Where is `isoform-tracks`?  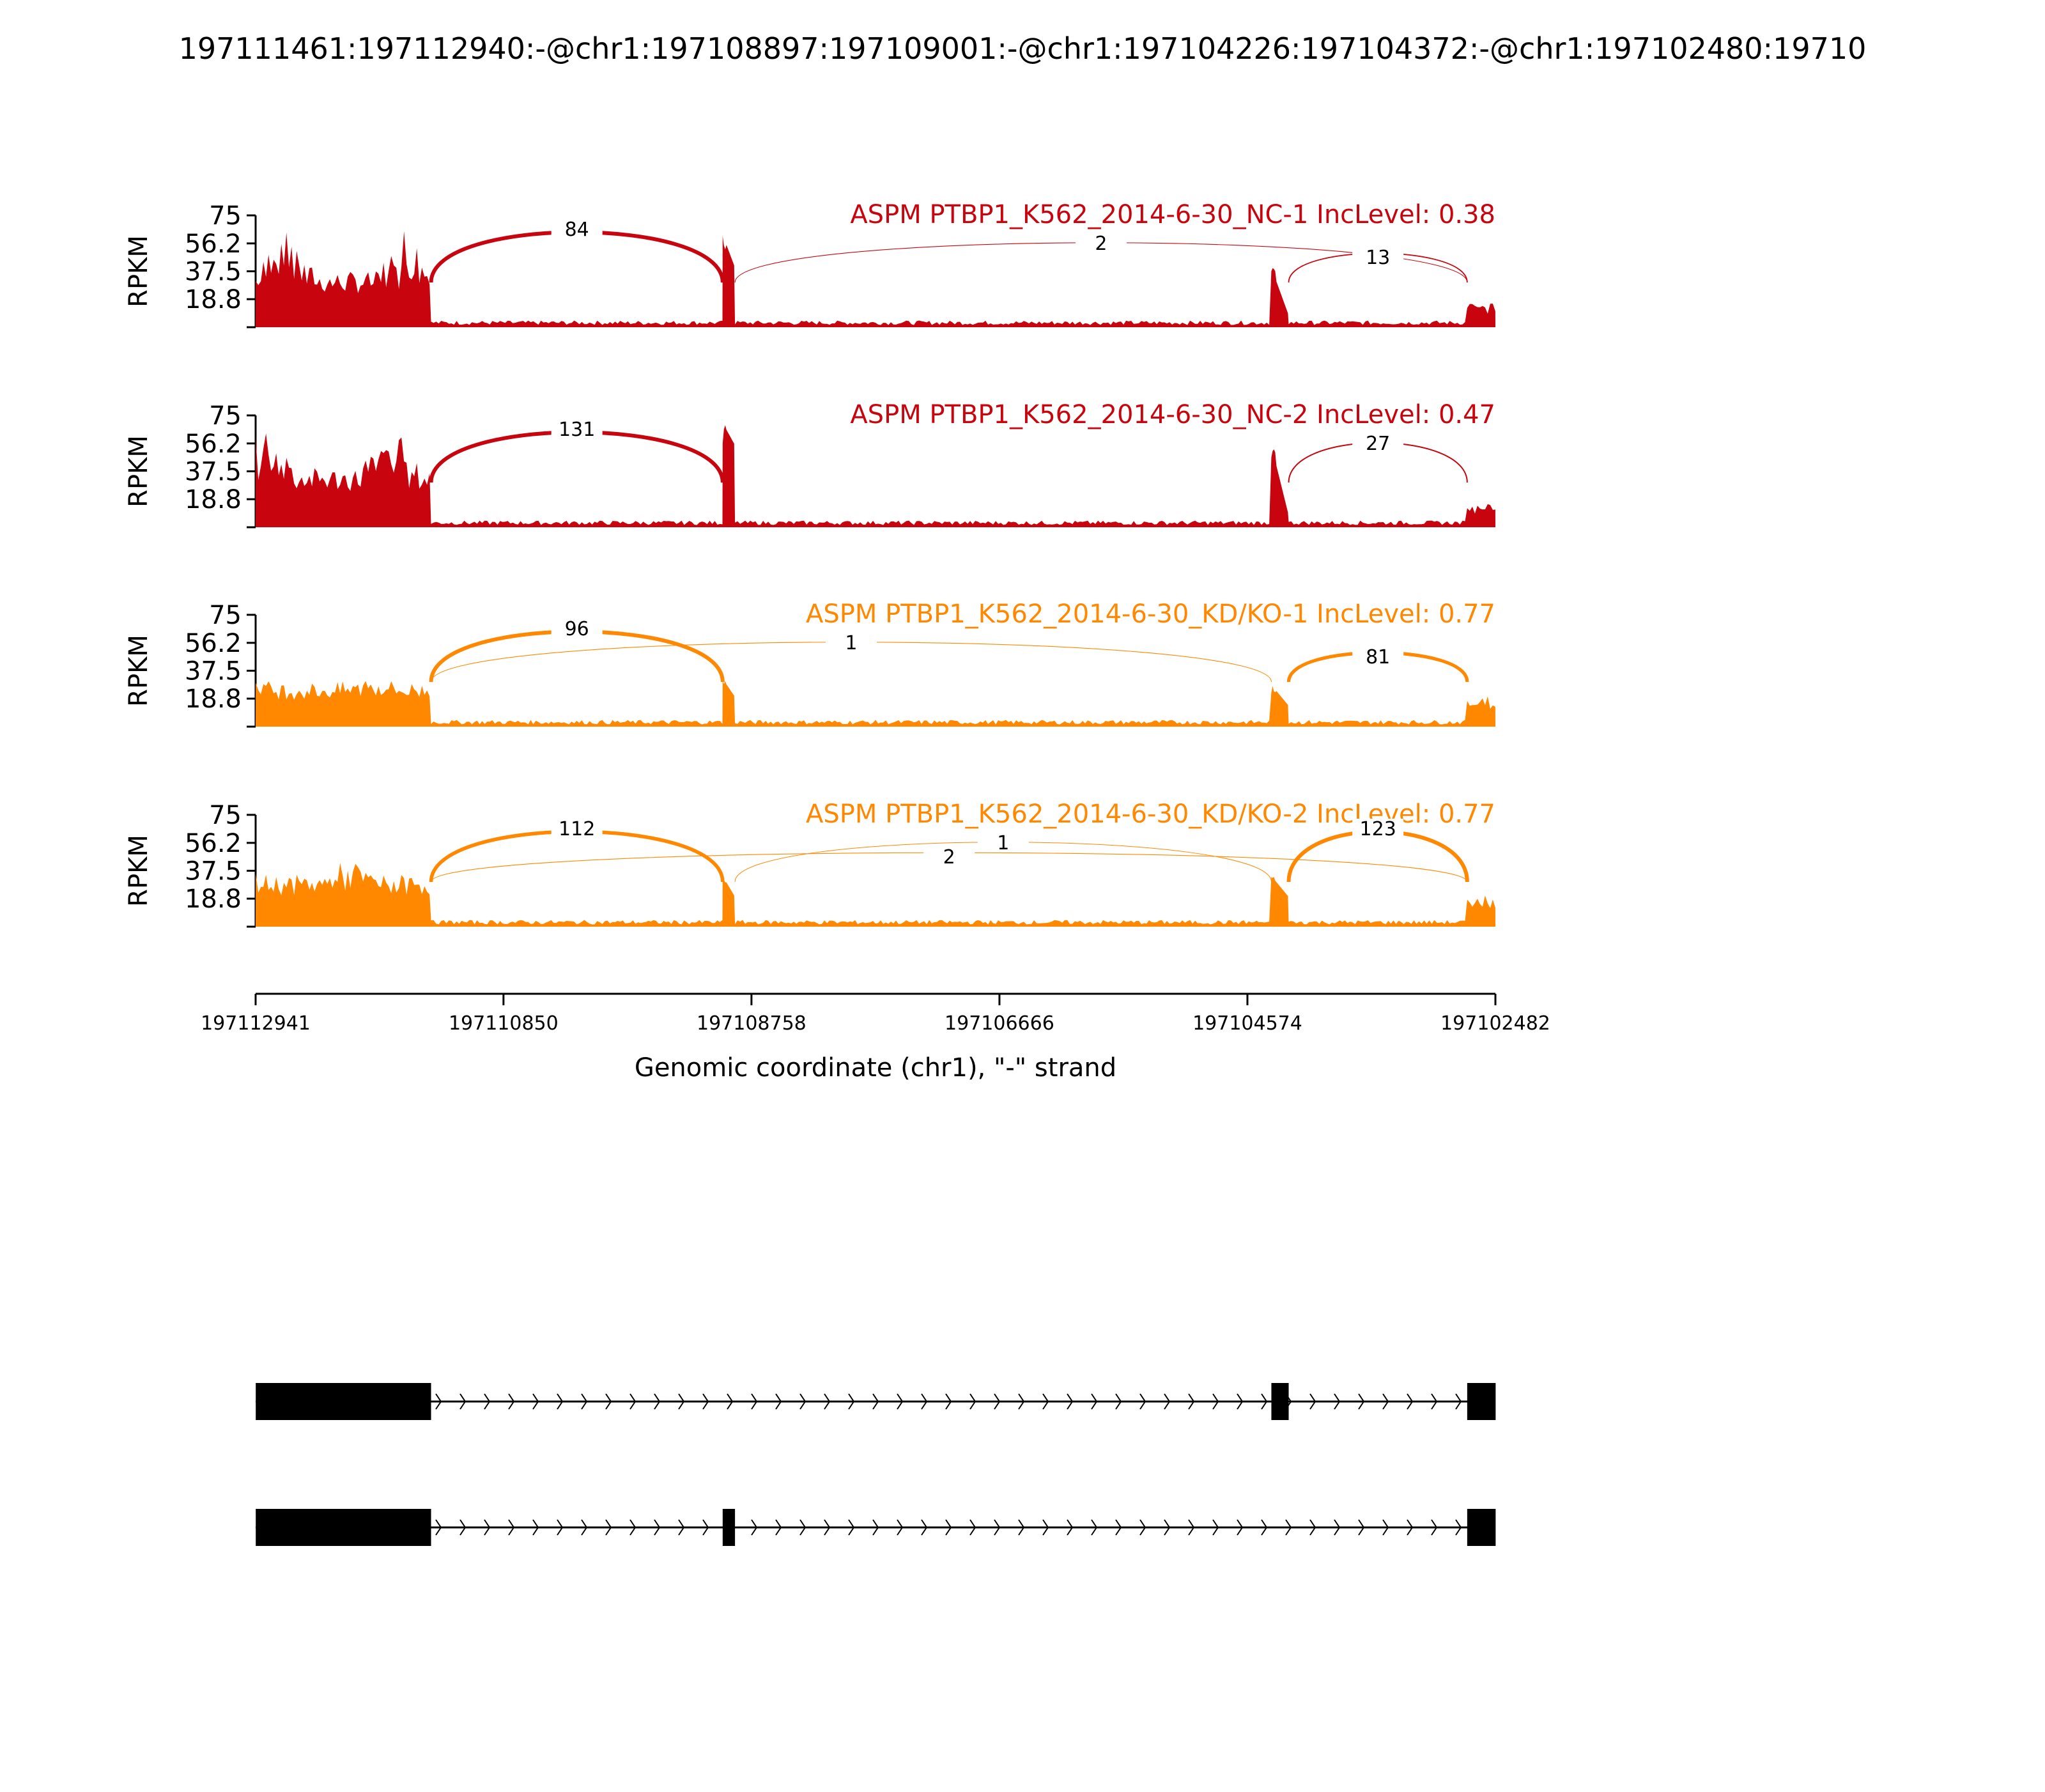
isoform-tracks is located at coordinates (876, 1464).